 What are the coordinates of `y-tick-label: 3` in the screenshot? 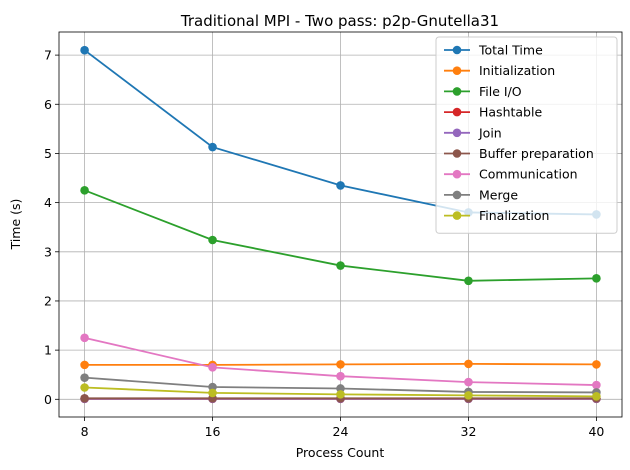 It's located at (48, 251).